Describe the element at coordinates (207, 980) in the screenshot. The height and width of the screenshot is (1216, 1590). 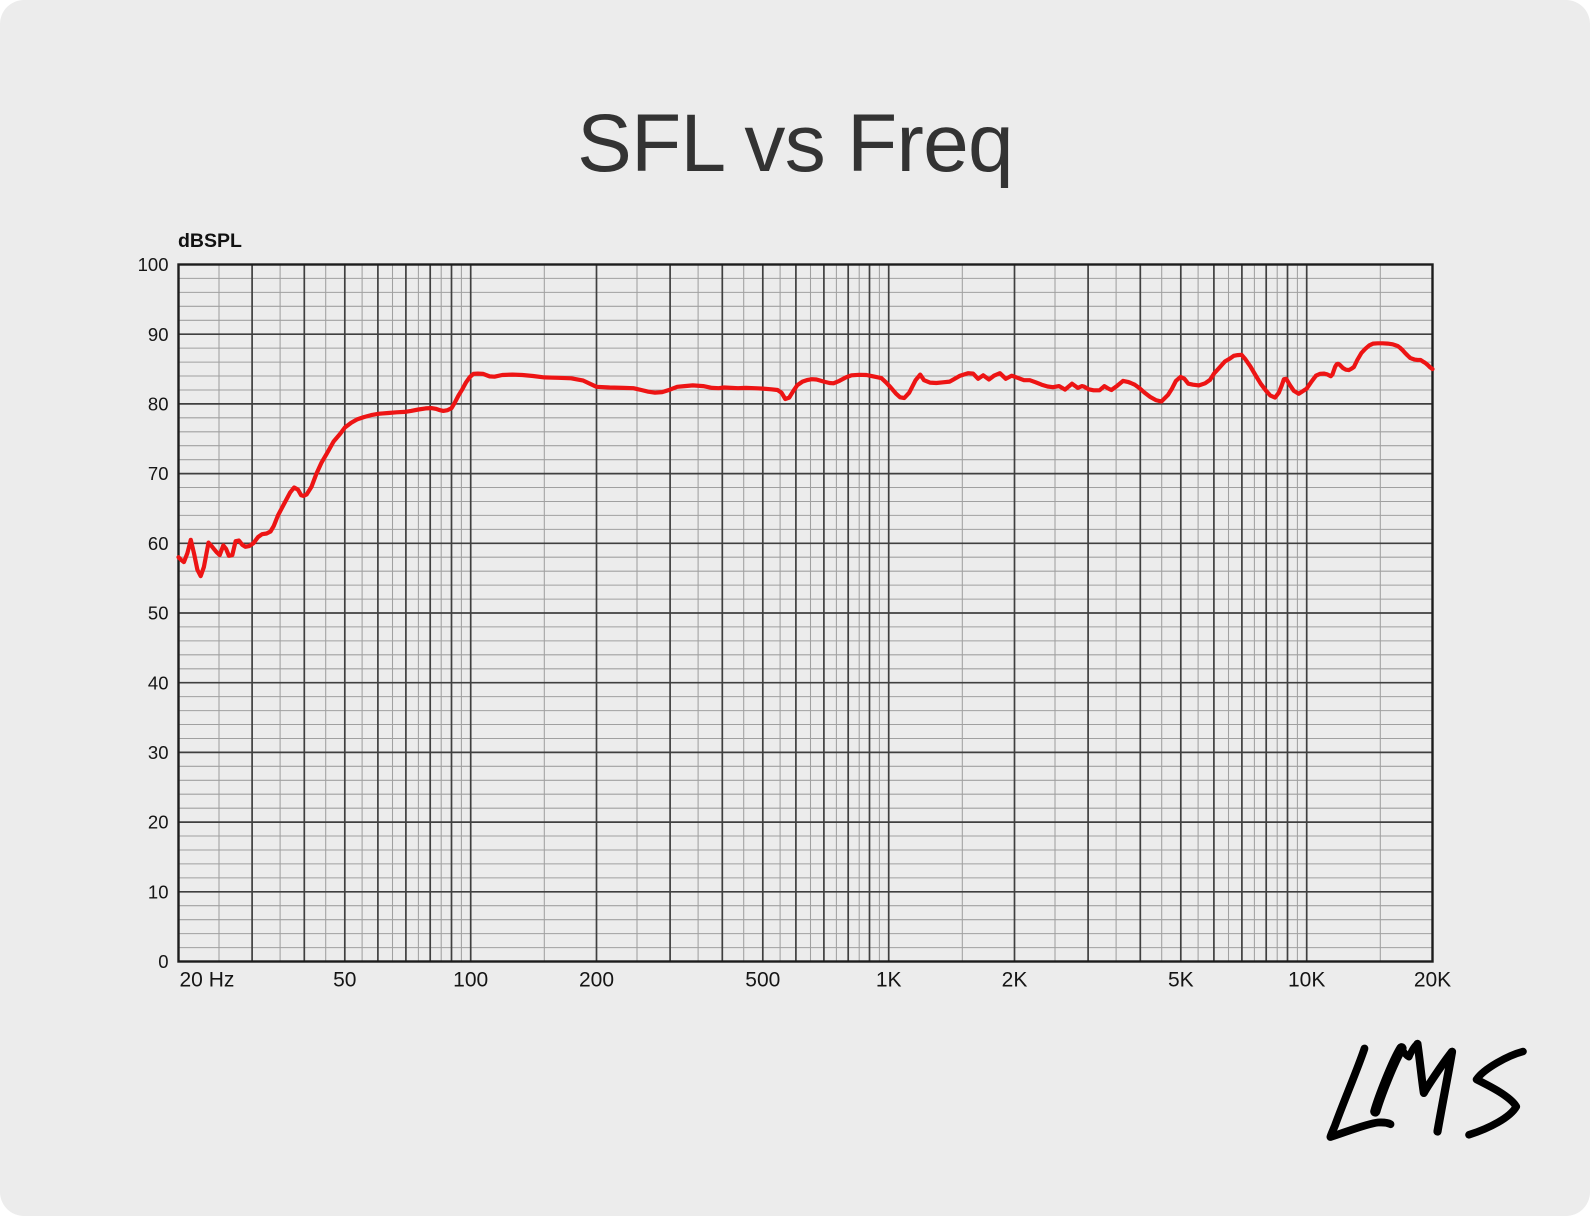
I see `svg-text: 20 Hz` at that location.